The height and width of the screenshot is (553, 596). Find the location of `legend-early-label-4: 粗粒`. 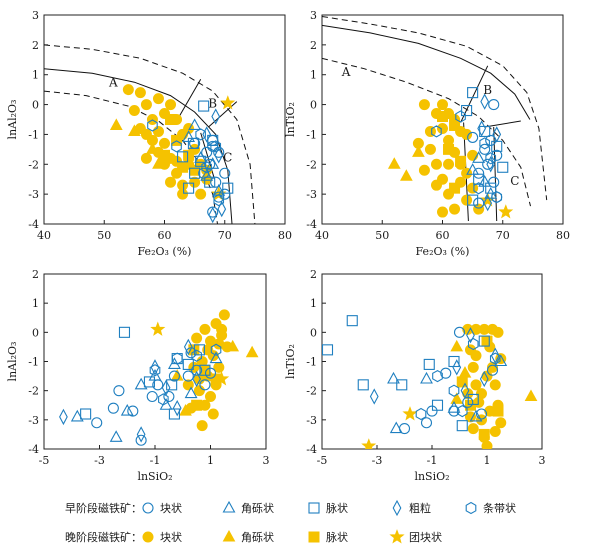

legend-early-label-4: 粗粒 is located at coordinates (420, 508).